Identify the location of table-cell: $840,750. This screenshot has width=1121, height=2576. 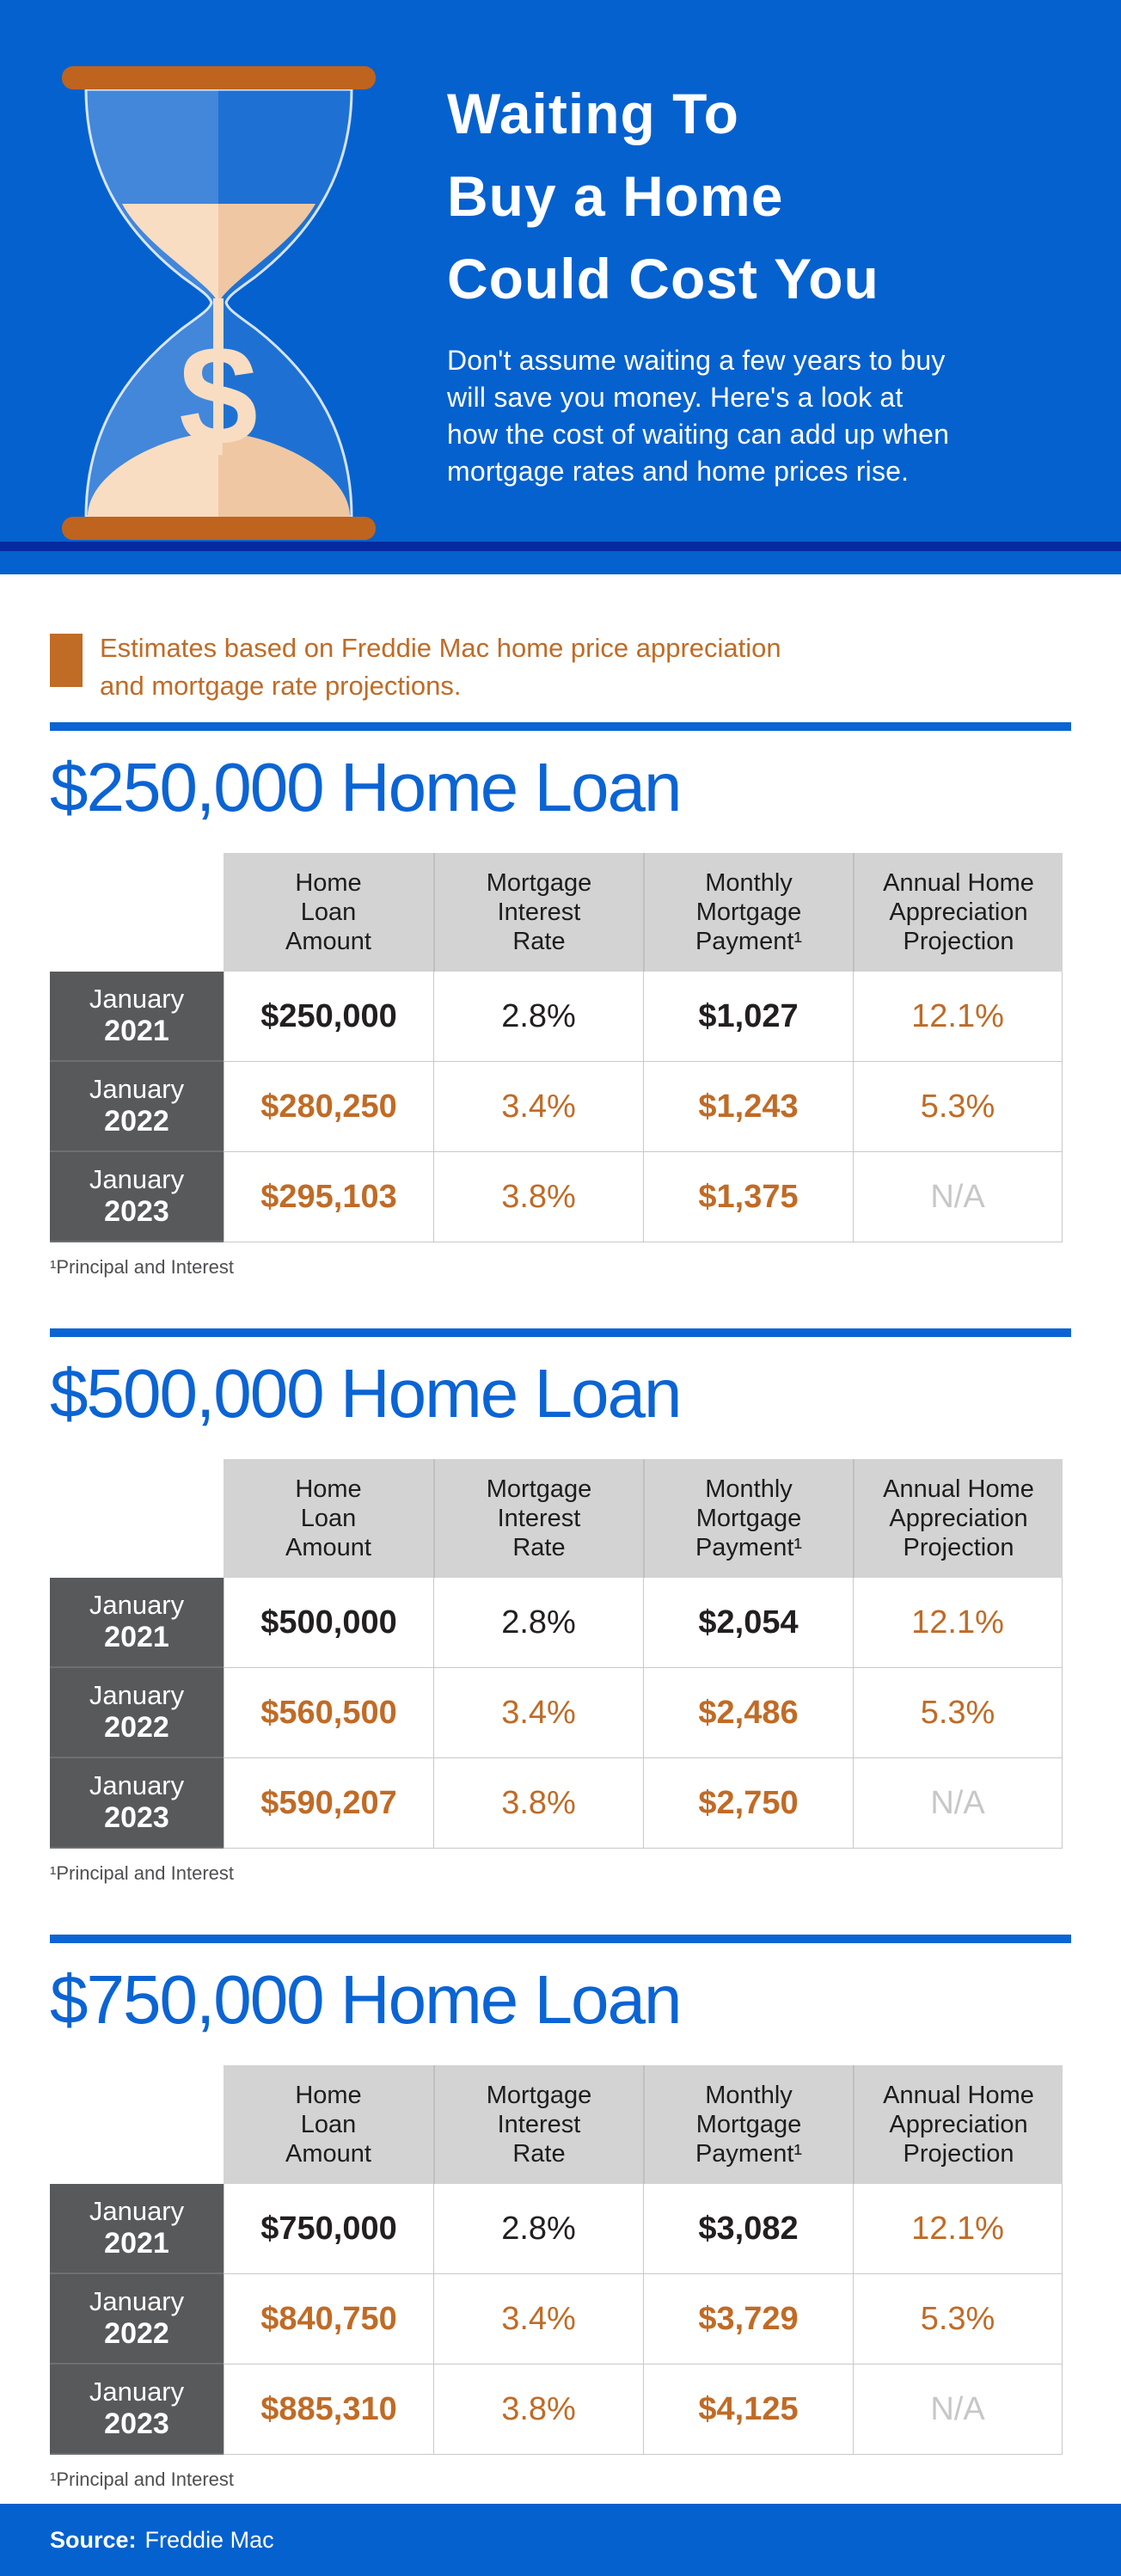
(328, 2319).